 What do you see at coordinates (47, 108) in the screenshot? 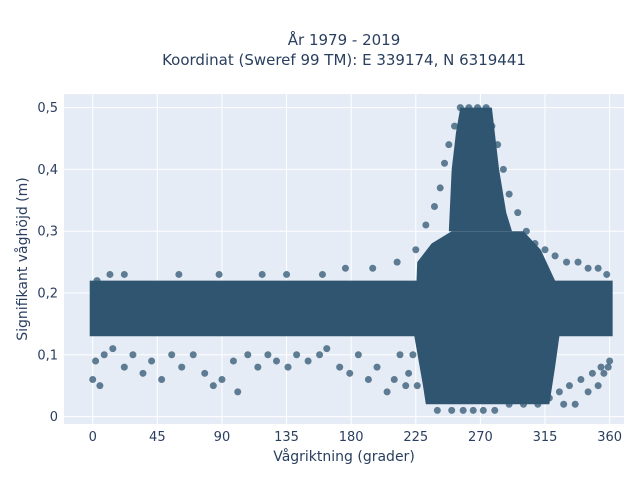
I see `y-tick-label: 0,5` at bounding box center [47, 108].